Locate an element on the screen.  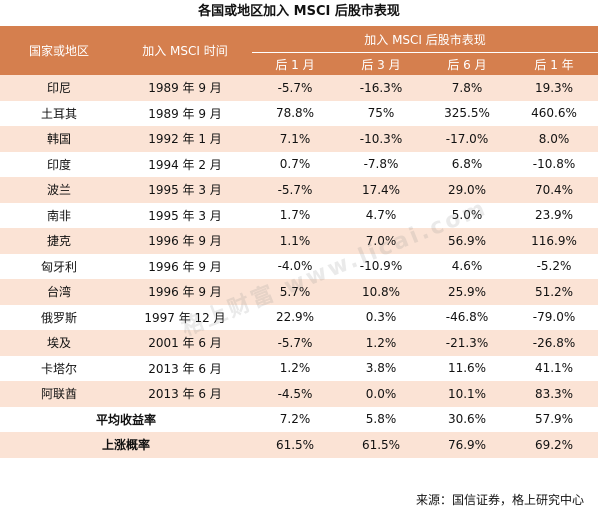
cell-1m: 61.5% is located at coordinates (295, 445).